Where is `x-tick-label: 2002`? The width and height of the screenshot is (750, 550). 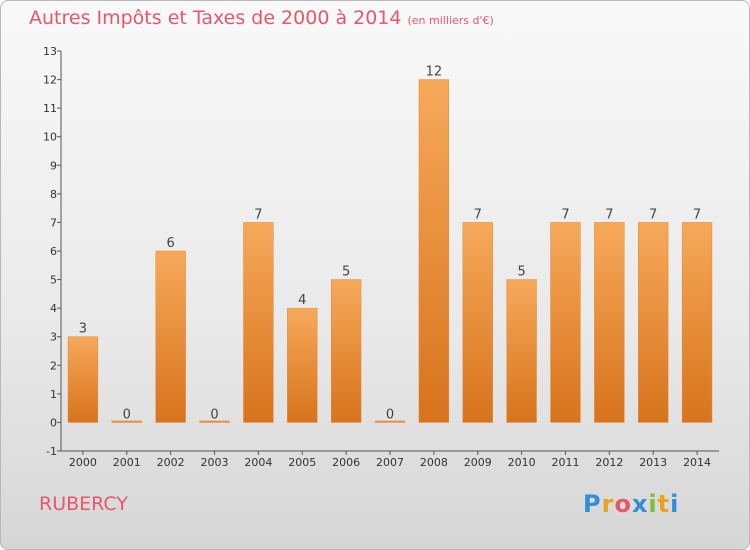
x-tick-label: 2002 is located at coordinates (171, 462).